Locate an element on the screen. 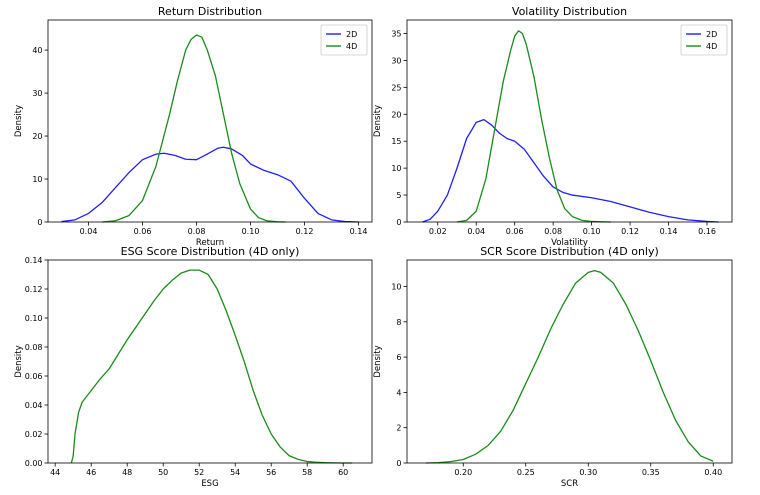 Image resolution: width=760 pixels, height=495 pixels. chart-title: SCR Score Distribution (4D only) is located at coordinates (569, 251).